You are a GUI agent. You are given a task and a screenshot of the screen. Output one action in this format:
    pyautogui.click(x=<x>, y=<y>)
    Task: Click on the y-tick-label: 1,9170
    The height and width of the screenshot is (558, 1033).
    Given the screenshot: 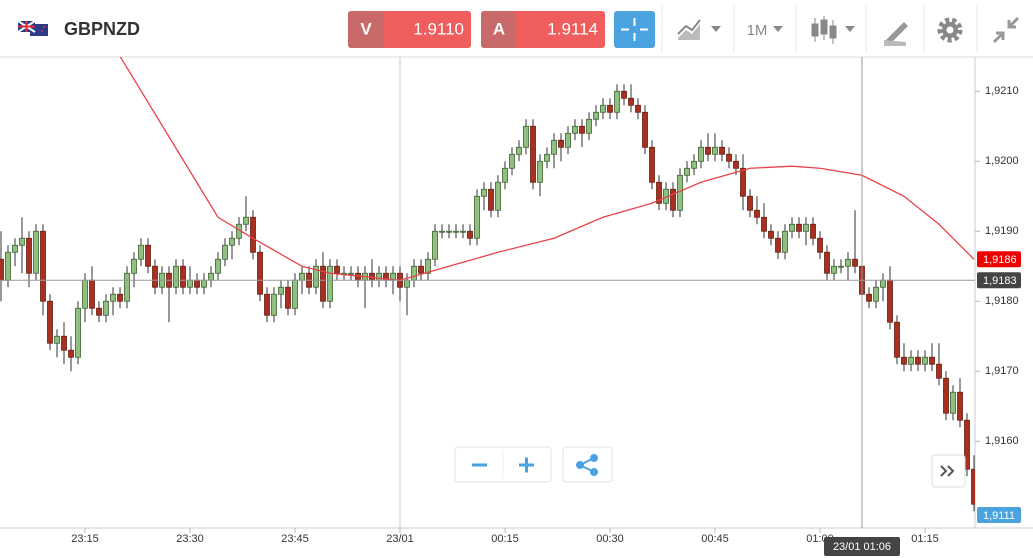 What is the action you would take?
    pyautogui.click(x=1002, y=371)
    